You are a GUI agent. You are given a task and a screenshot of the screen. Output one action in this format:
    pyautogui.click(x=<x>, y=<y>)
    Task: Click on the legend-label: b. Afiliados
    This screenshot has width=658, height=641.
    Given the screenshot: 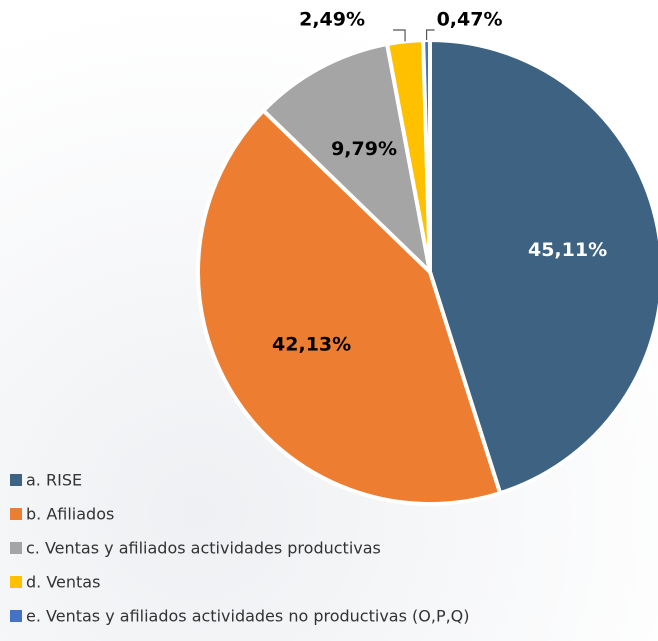 What is the action you would take?
    pyautogui.click(x=70, y=514)
    